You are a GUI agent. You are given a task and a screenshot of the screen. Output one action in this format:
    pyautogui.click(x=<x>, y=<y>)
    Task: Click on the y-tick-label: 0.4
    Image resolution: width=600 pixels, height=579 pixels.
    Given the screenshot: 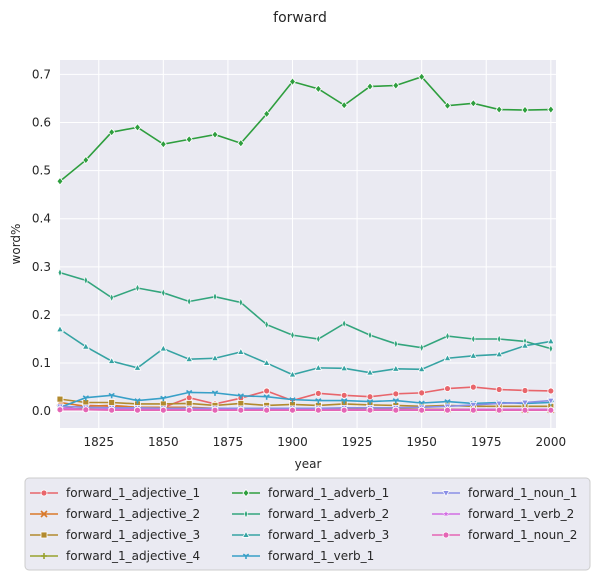 What is the action you would take?
    pyautogui.click(x=41, y=219)
    